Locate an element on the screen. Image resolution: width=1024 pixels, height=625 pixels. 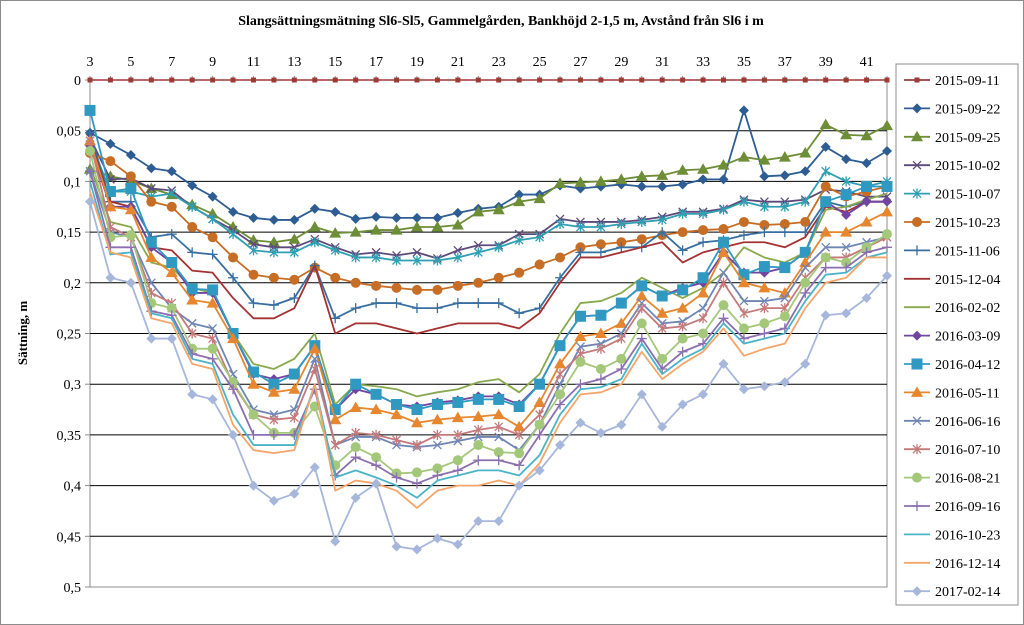
x-tick-label: 33 is located at coordinates (703, 62).